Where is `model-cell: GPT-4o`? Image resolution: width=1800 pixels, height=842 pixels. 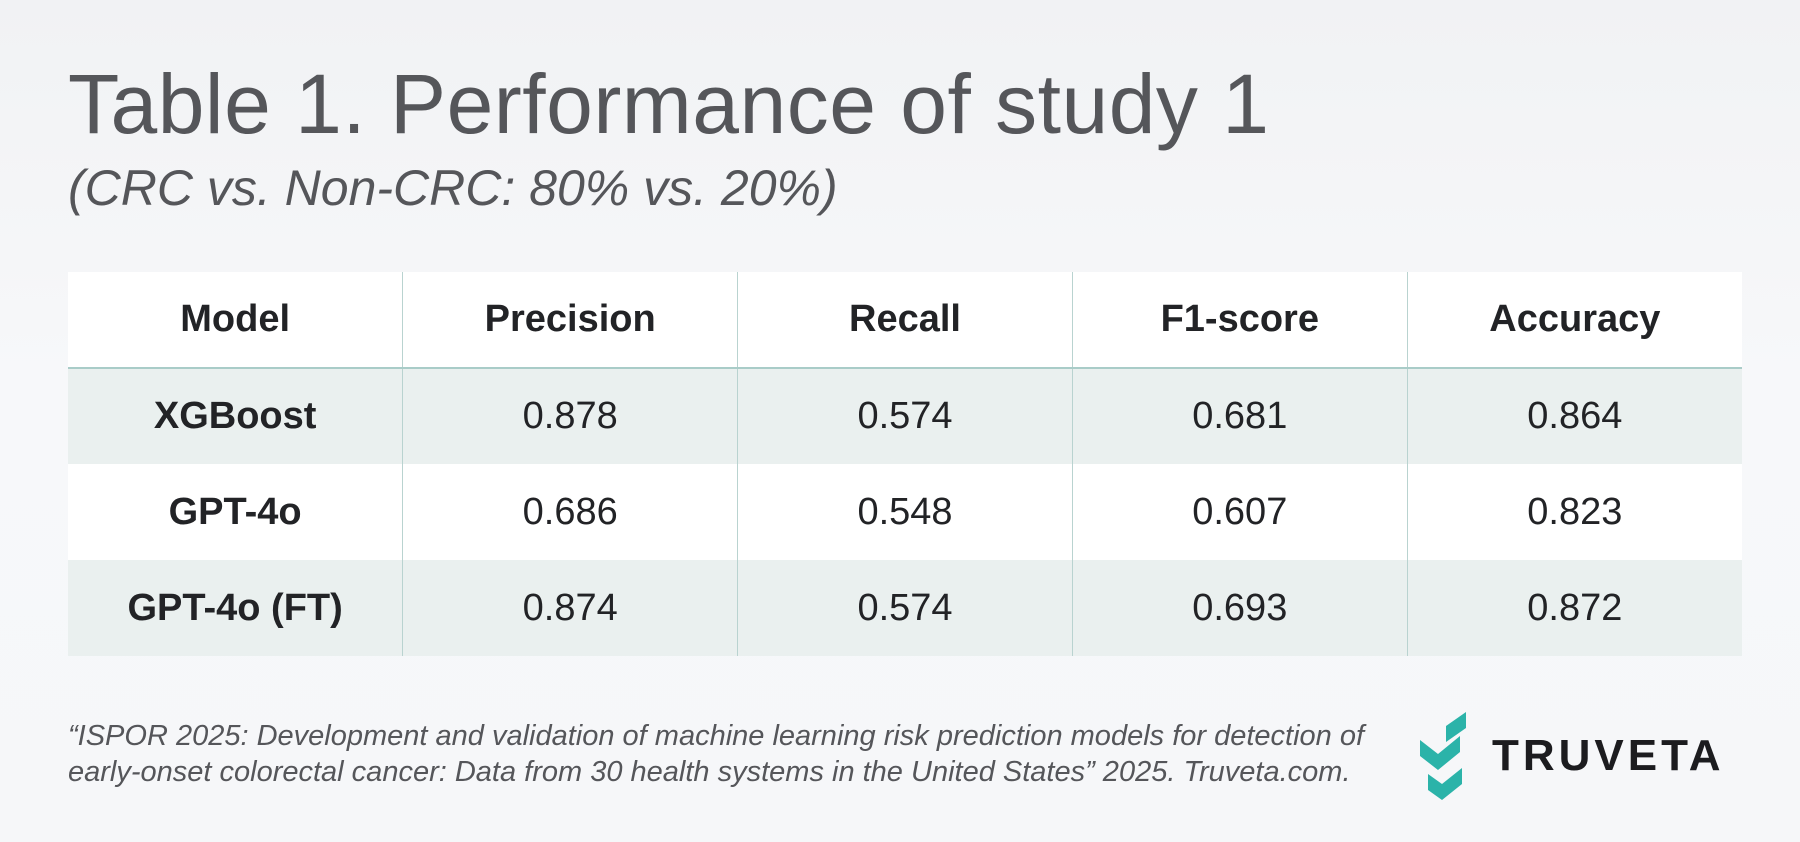
model-cell: GPT-4o is located at coordinates (236, 512).